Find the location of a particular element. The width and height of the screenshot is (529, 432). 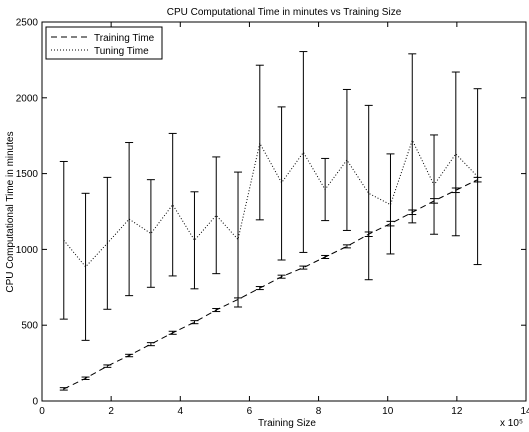

y-tick-label: 1000 is located at coordinates (27, 250).